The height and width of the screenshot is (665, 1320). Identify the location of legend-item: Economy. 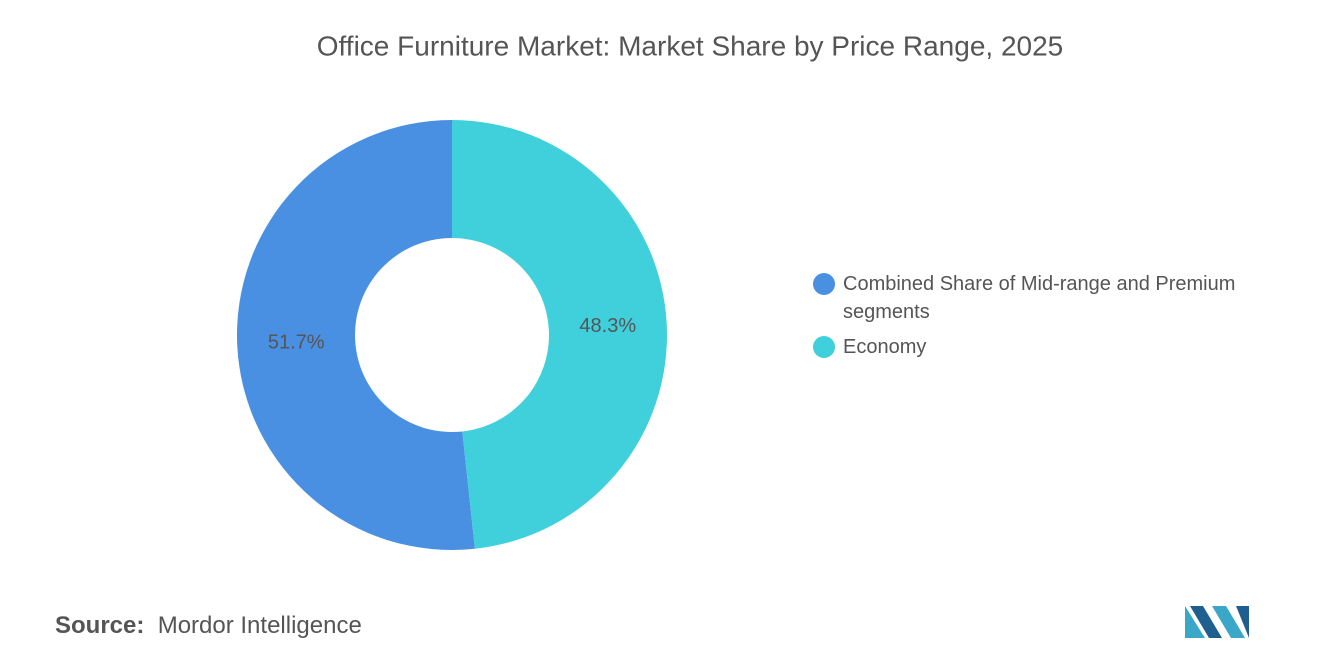
(1053, 347).